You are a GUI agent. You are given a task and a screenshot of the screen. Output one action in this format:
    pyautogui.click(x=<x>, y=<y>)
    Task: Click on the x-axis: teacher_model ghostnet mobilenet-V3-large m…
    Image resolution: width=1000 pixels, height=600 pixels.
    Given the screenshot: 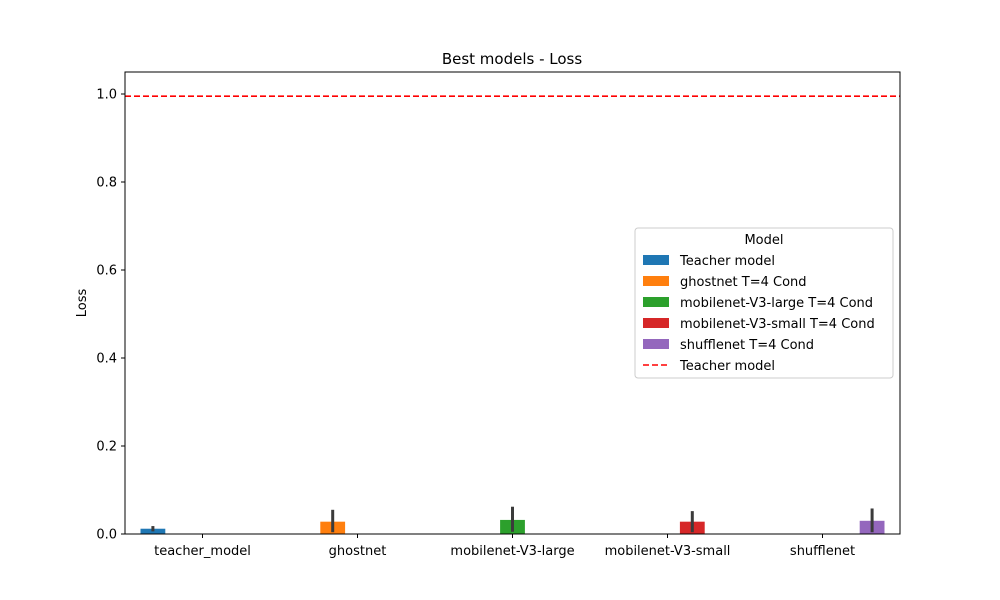 What is the action you would take?
    pyautogui.click(x=504, y=546)
    